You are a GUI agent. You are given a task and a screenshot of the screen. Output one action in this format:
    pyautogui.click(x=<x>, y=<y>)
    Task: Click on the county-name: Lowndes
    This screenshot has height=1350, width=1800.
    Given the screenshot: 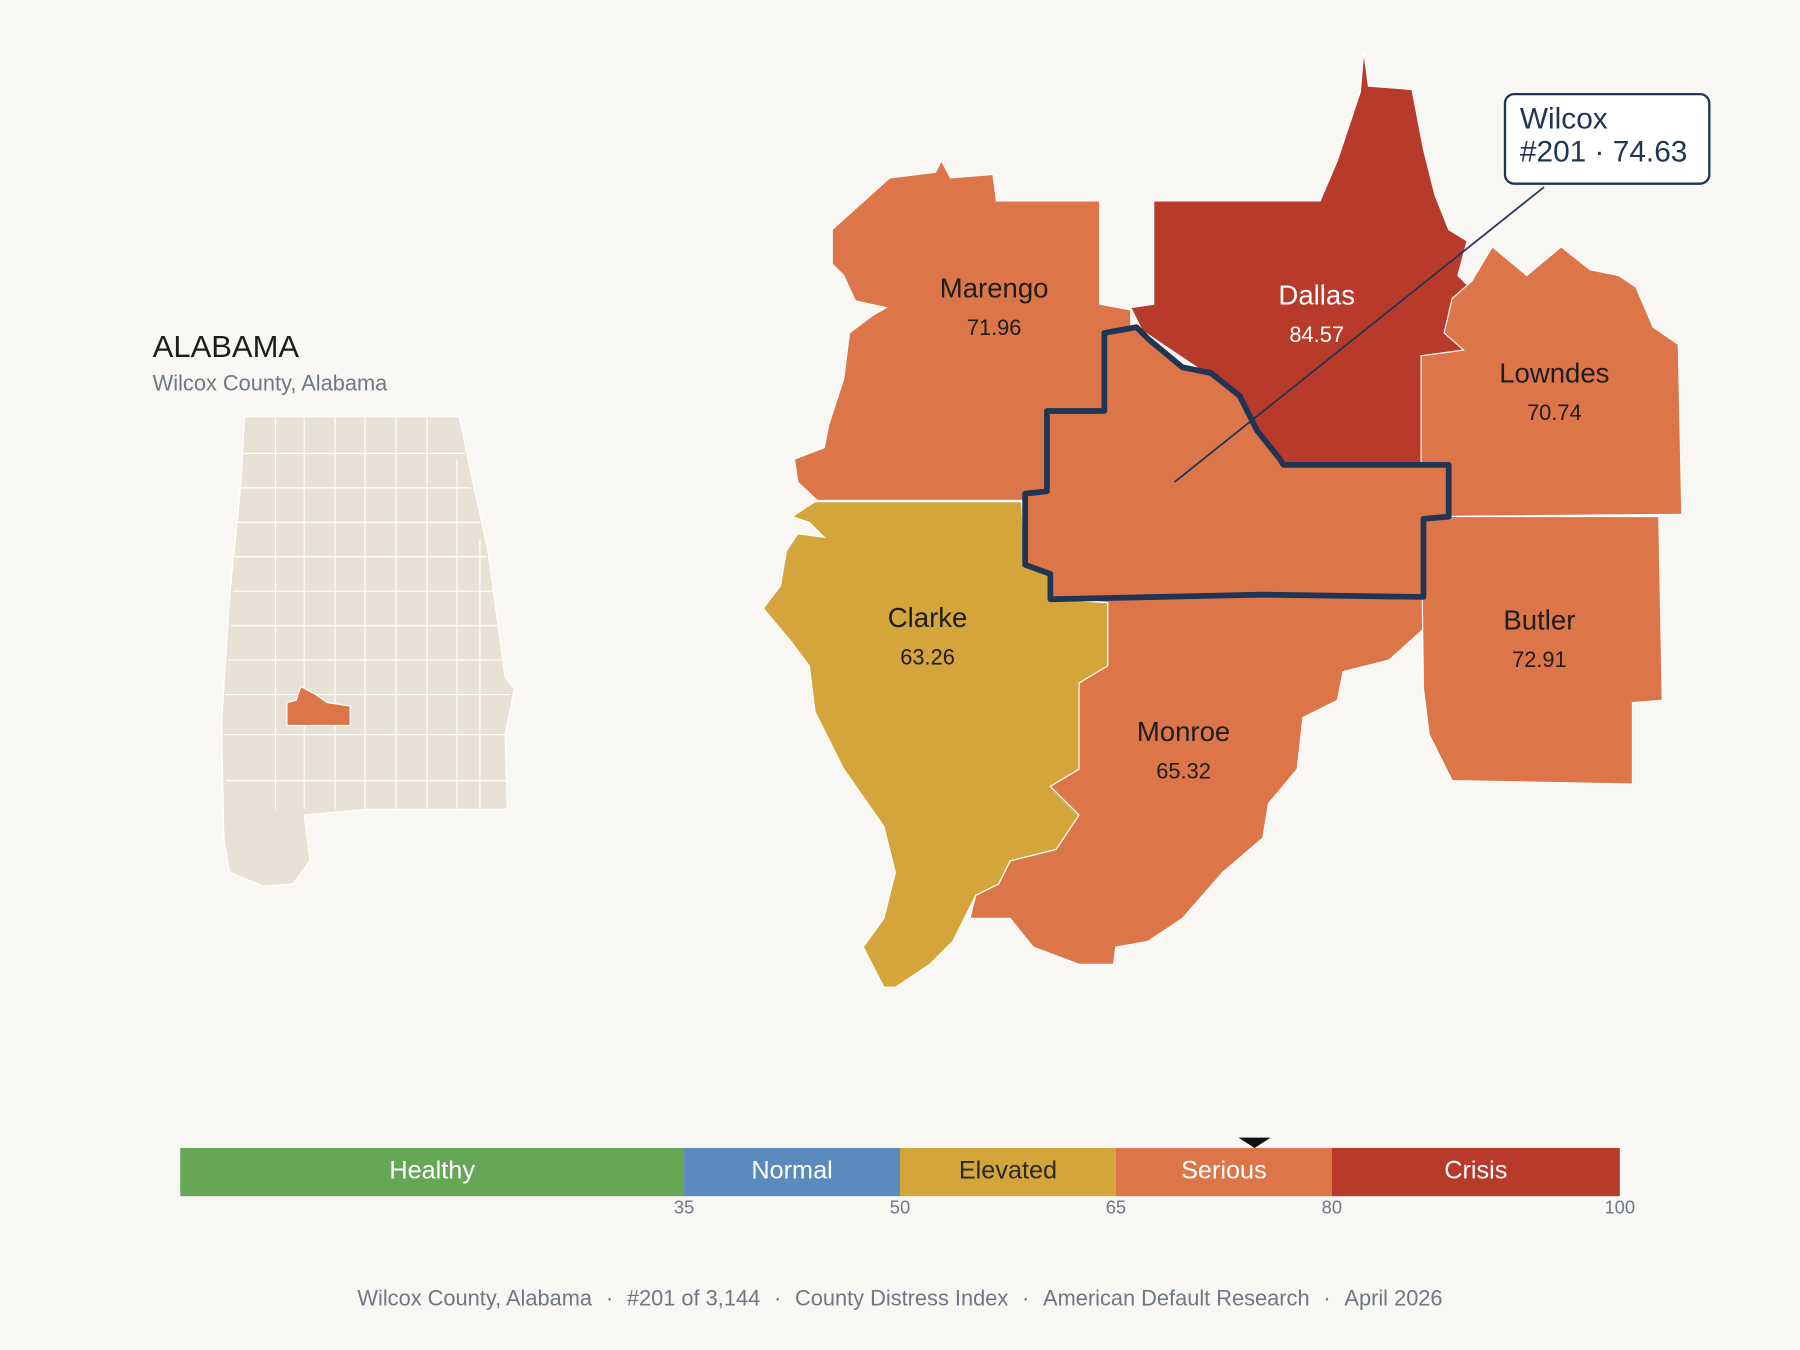 What is the action you would take?
    pyautogui.click(x=1554, y=373)
    